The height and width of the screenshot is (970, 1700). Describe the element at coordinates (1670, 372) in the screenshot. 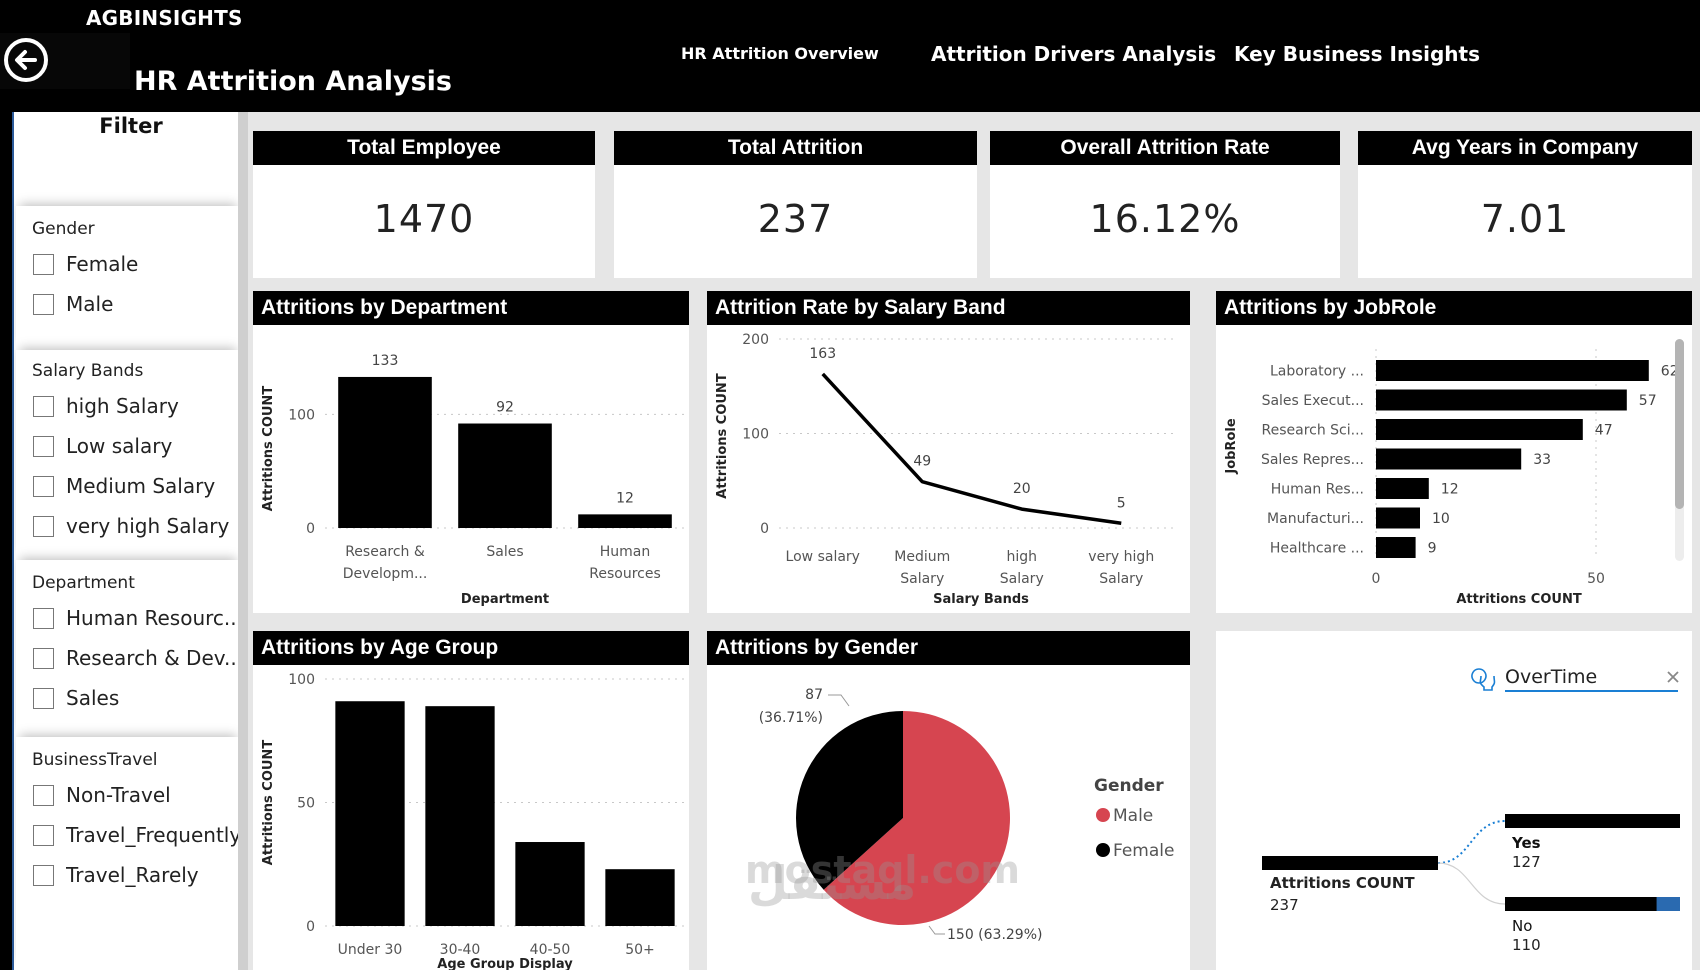

I see `data-label: 62` at that location.